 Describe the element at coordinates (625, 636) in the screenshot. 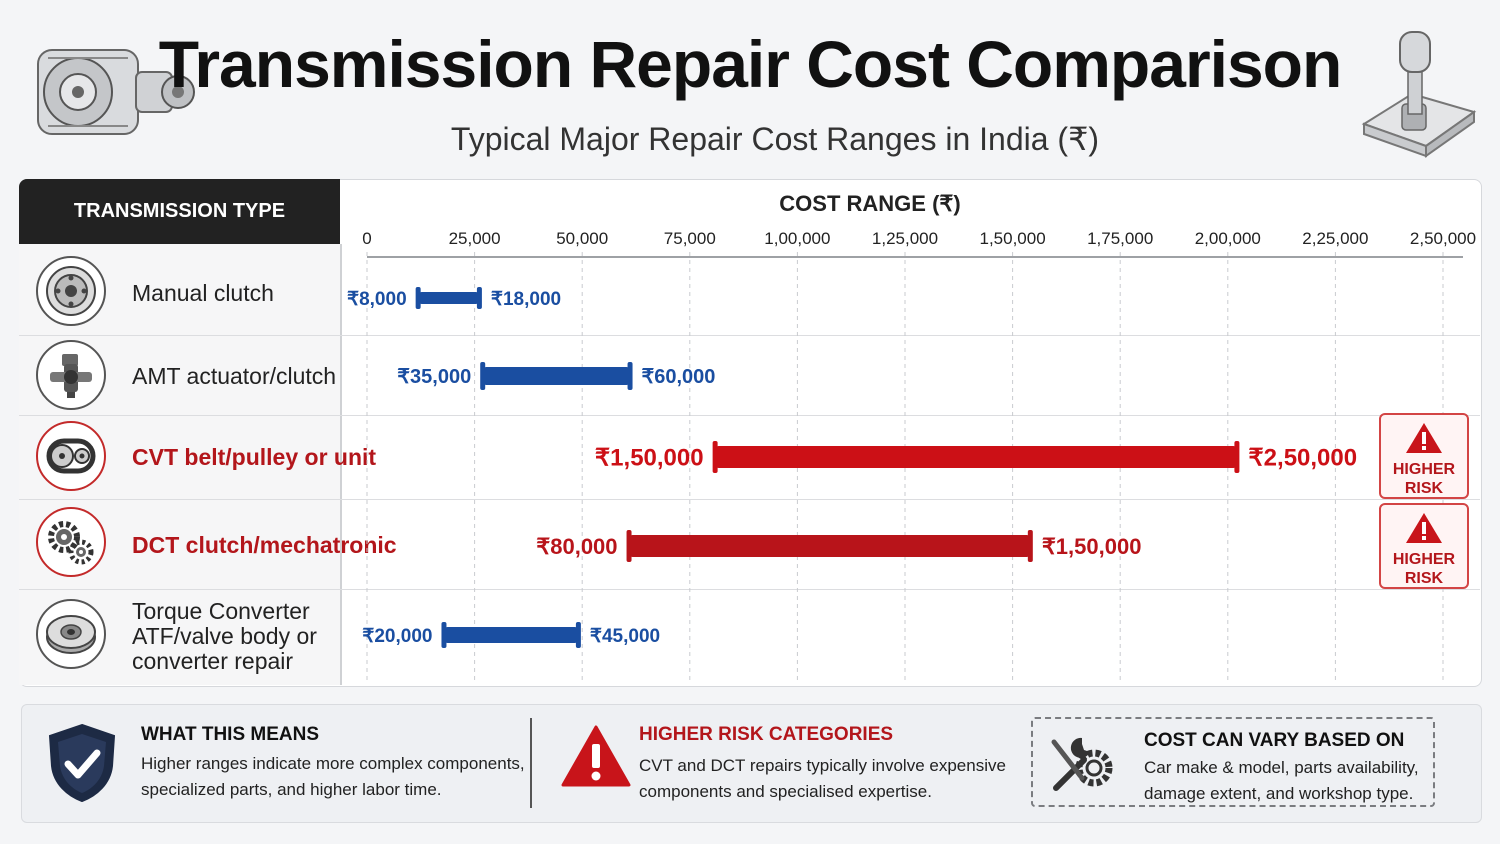

I see `range-max-label: ₹45,000` at that location.